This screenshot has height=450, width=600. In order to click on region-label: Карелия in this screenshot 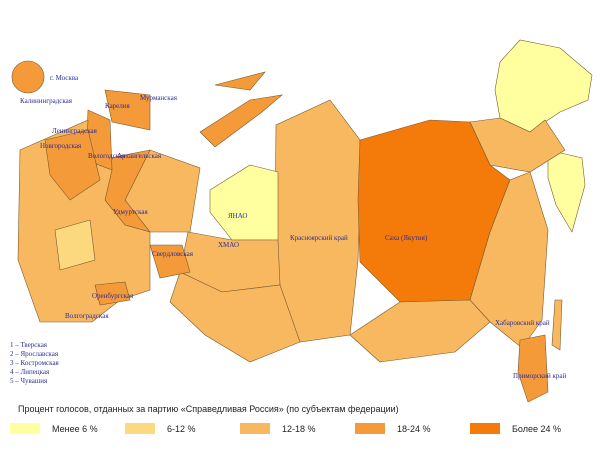, I will do `click(118, 106)`.